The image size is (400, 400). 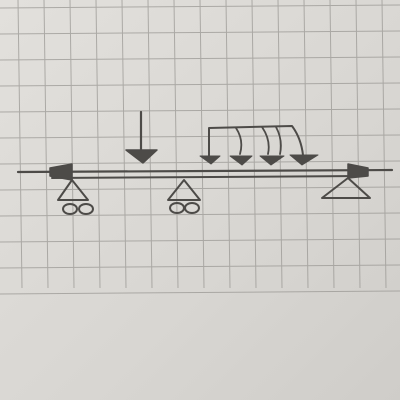 I want to click on right-pin-support, so click(x=346, y=188).